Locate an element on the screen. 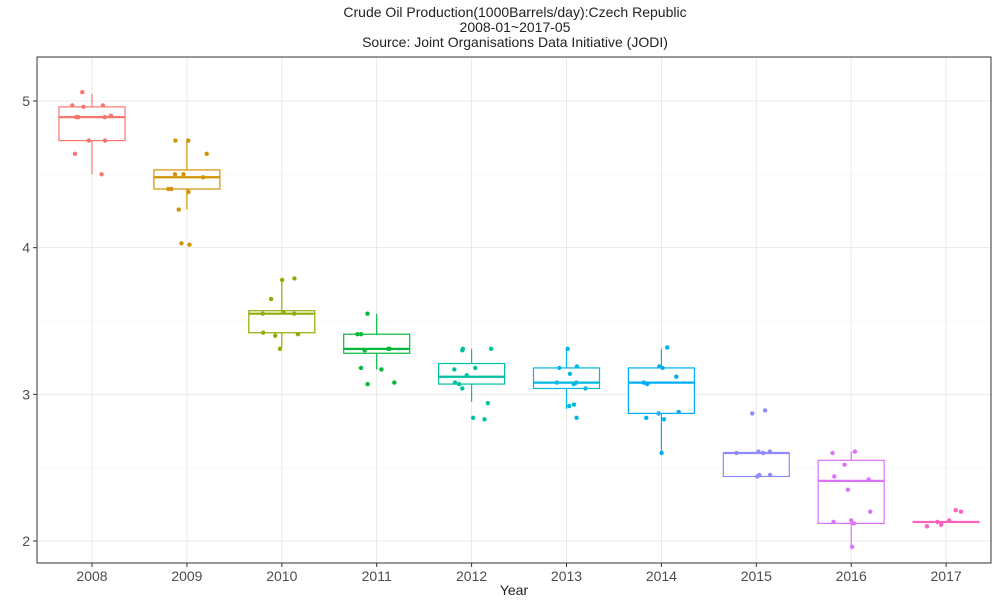 The image size is (1000, 600). box-2014 is located at coordinates (661, 400).